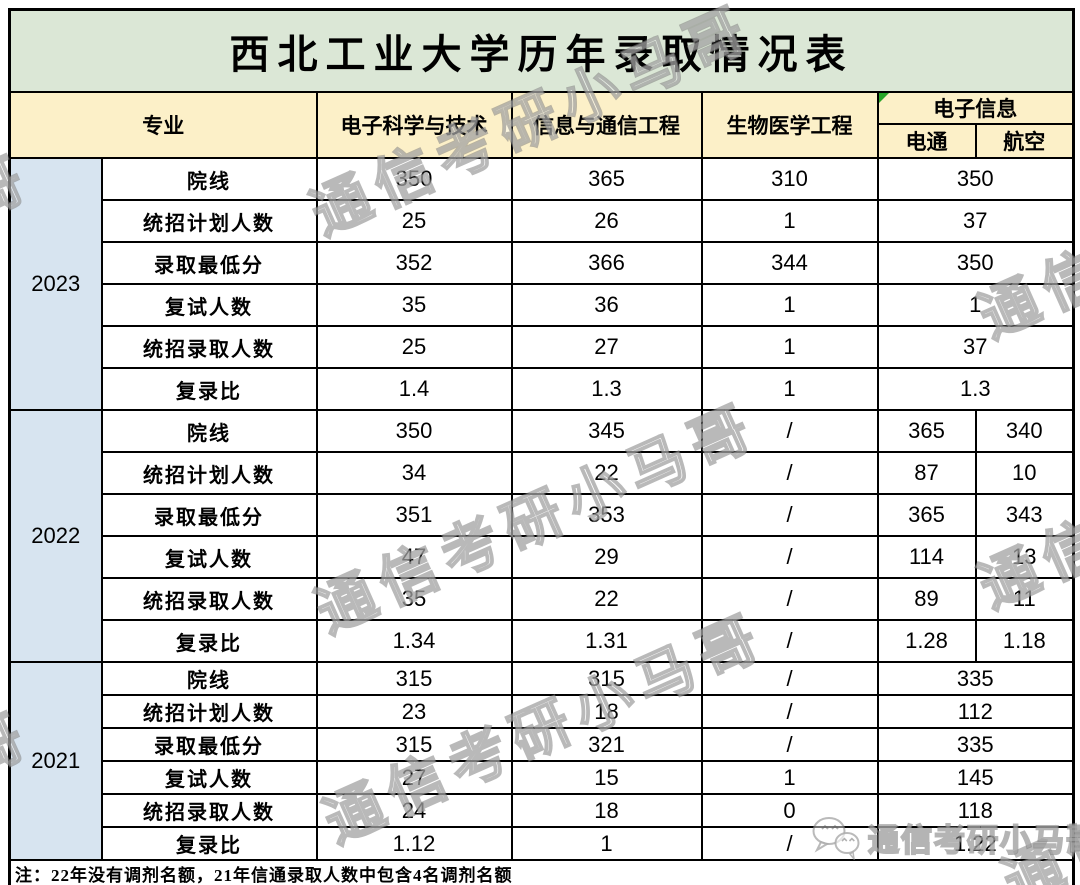  What do you see at coordinates (606, 777) in the screenshot?
I see `value-cell: 15` at bounding box center [606, 777].